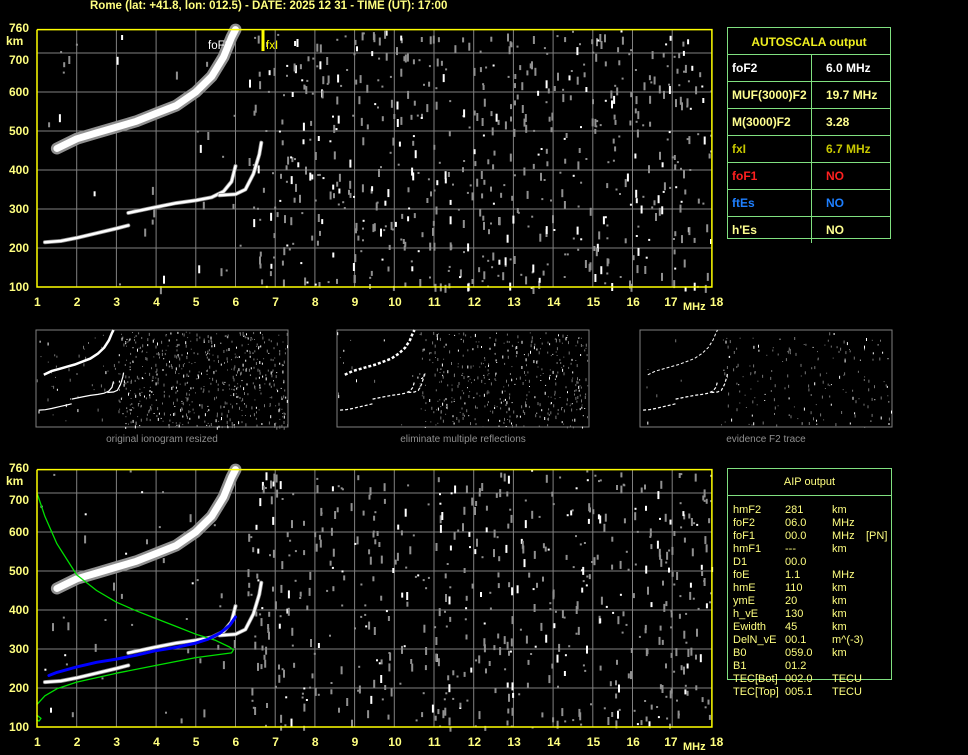  What do you see at coordinates (380, 352) in the screenshot?
I see `second-hop-trace` at bounding box center [380, 352].